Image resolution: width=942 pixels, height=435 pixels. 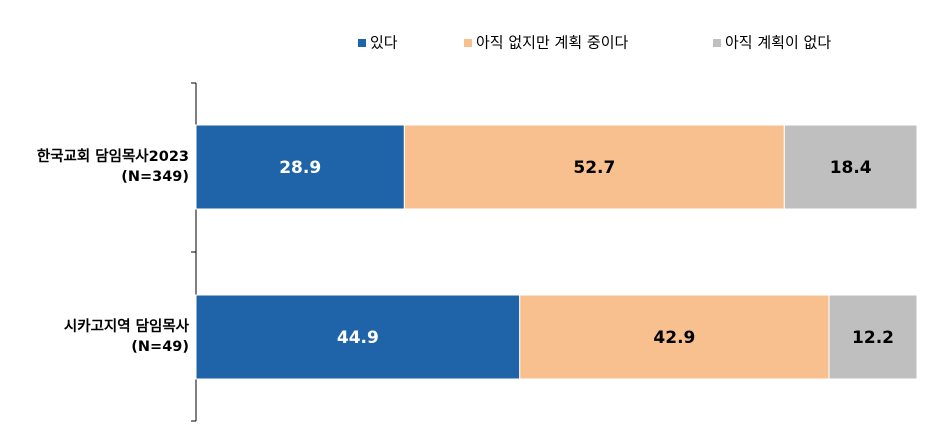 I want to click on category-sublabel-0: (N=349), so click(x=155, y=177).